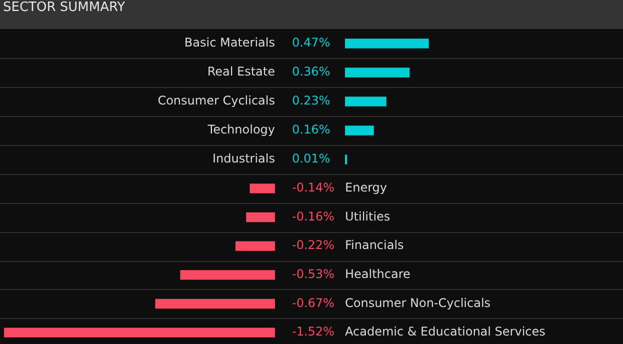 The width and height of the screenshot is (623, 344). I want to click on y-tick-label: Real Estate, so click(241, 71).